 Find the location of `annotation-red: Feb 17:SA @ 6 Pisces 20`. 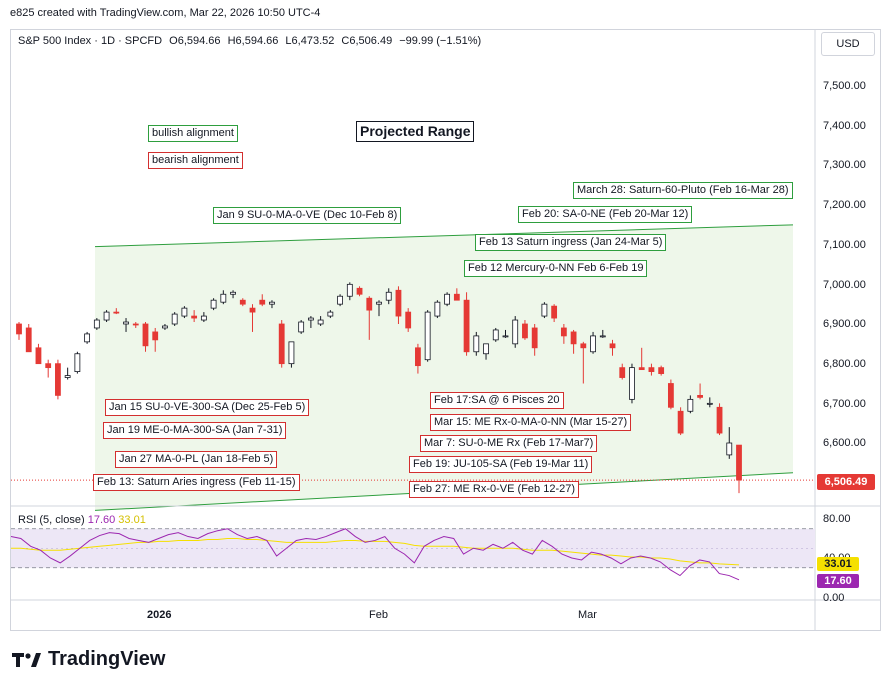

annotation-red: Feb 17:SA @ 6 Pisces 20 is located at coordinates (497, 400).